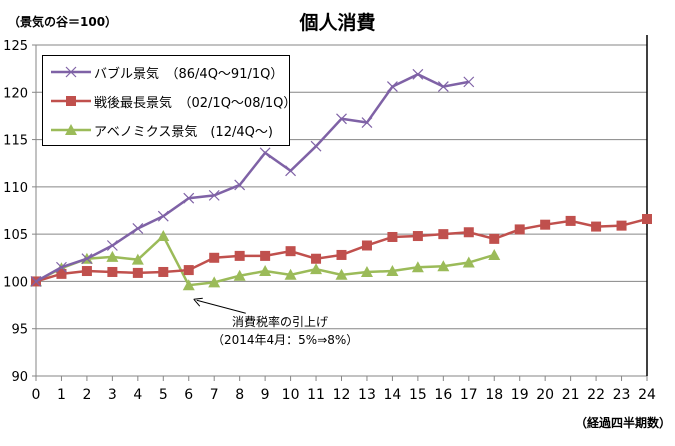 Image resolution: width=675 pixels, height=446 pixels. Describe the element at coordinates (71, 101) in the screenshot. I see `legend-marker-square-icon` at that location.